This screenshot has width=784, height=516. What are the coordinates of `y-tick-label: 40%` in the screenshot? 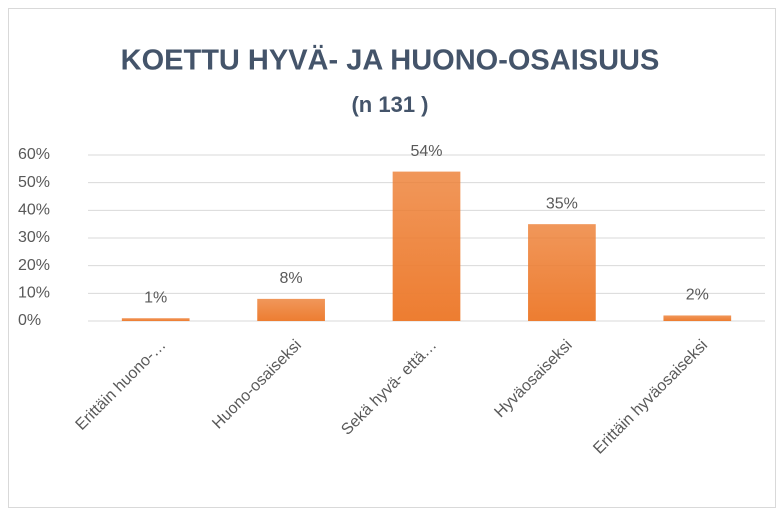 It's located at (34, 210).